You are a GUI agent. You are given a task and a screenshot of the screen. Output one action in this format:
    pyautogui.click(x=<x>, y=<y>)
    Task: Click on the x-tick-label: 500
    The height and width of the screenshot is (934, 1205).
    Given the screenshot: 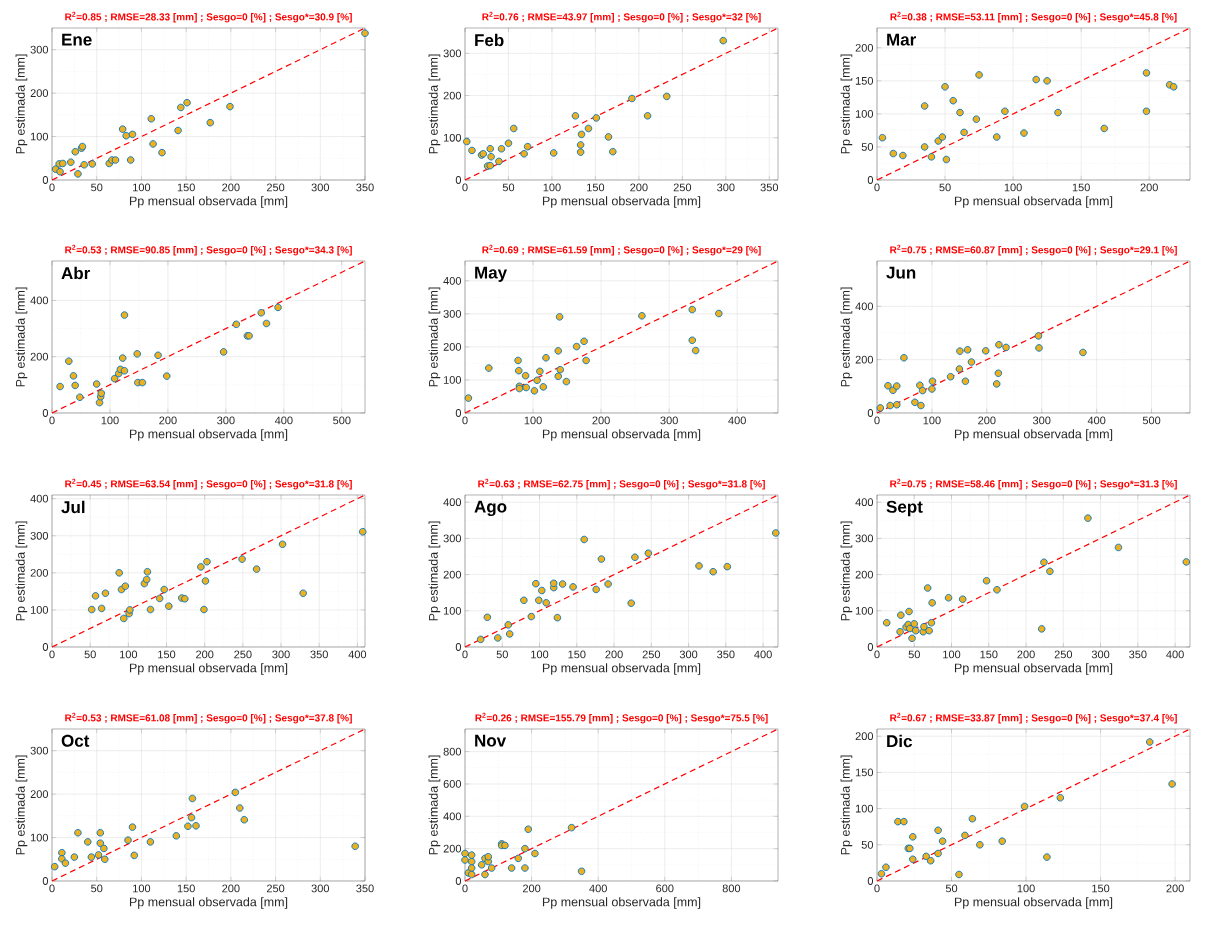 What is the action you would take?
    pyautogui.click(x=342, y=420)
    